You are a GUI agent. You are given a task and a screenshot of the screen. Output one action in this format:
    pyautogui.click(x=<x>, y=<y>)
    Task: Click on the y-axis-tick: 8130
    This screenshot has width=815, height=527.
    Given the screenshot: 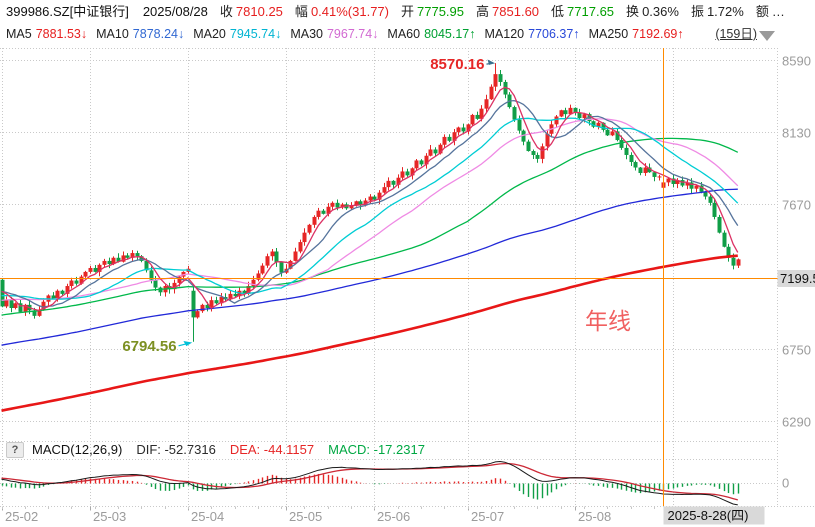 What is the action you would take?
    pyautogui.click(x=796, y=133)
    